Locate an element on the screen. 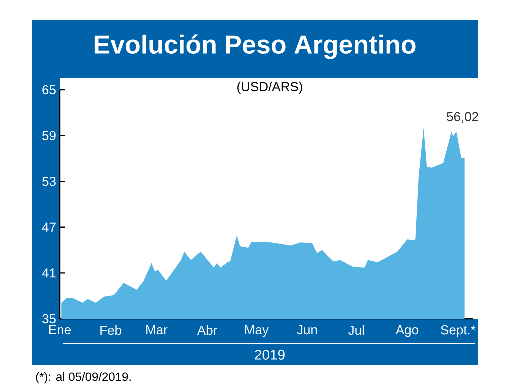 This screenshot has width=520, height=390. x-tick-label: Mar is located at coordinates (157, 330).